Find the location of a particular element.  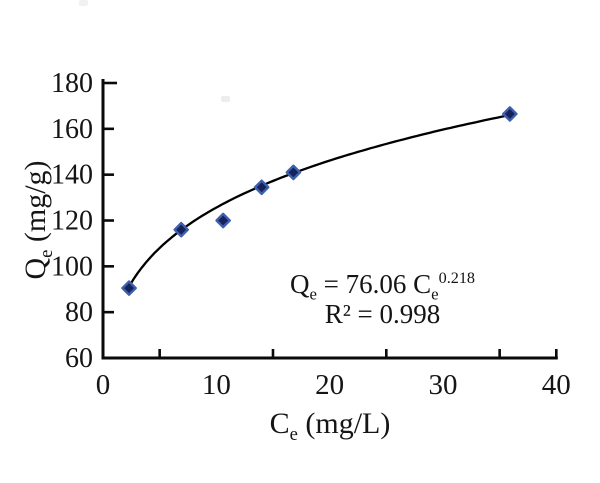

y-axis-units: (mg/g) is located at coordinates (35, 205).